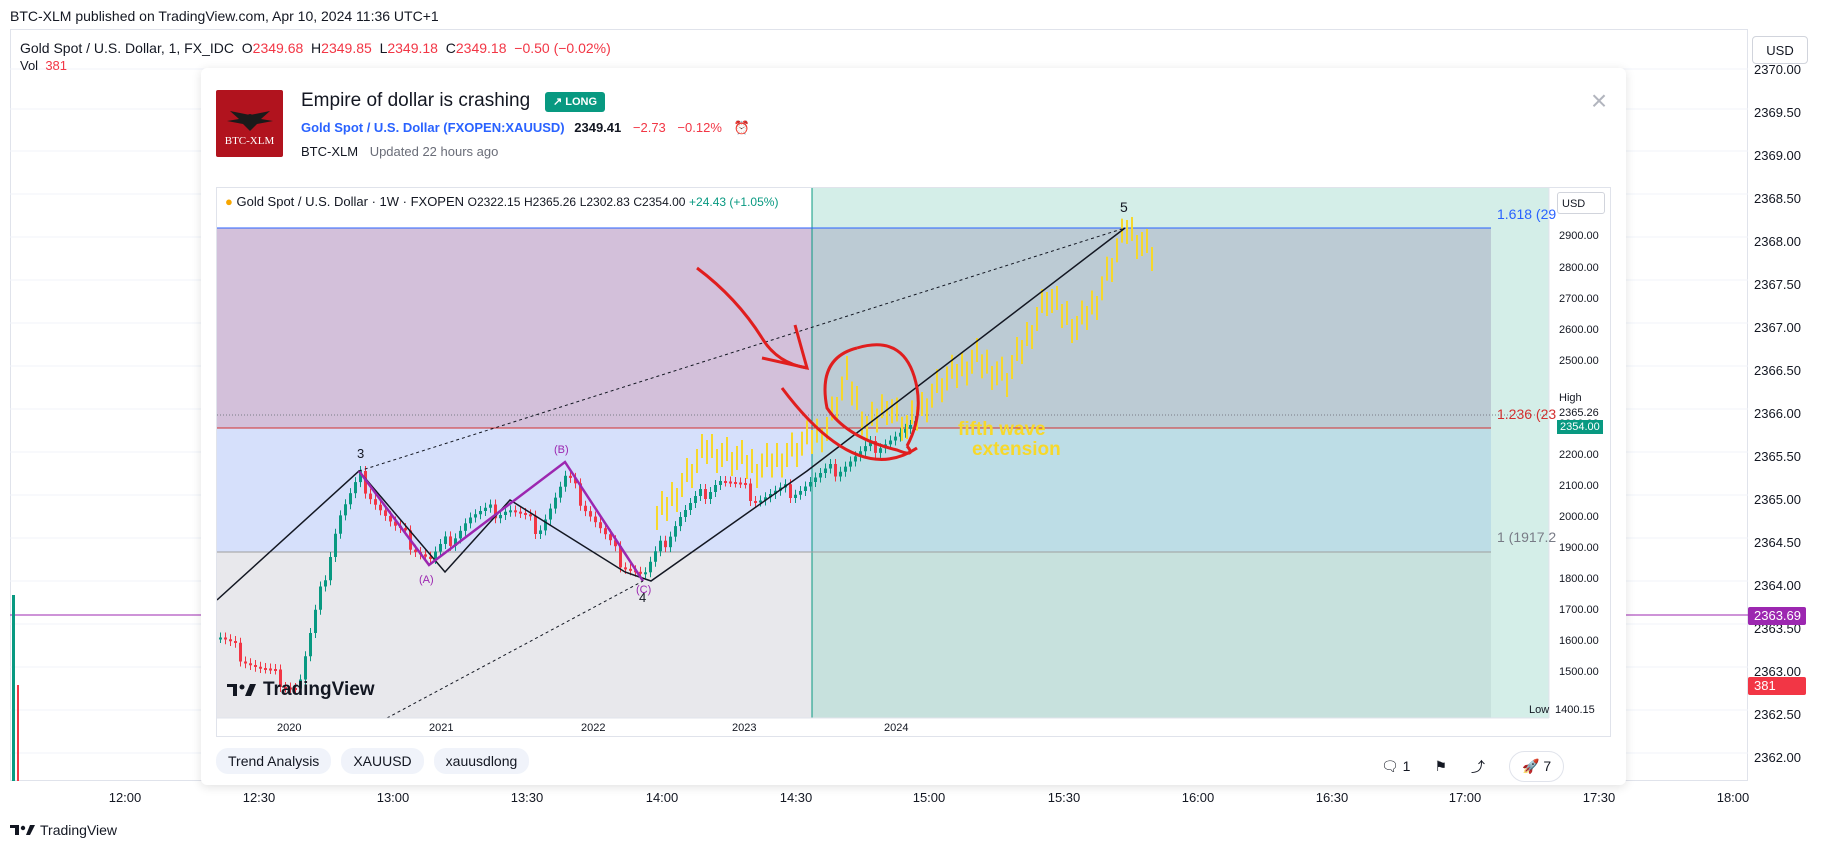 The width and height of the screenshot is (1824, 852). Describe the element at coordinates (1531, 766) in the screenshot. I see `rocket-icon: 🚀` at that location.